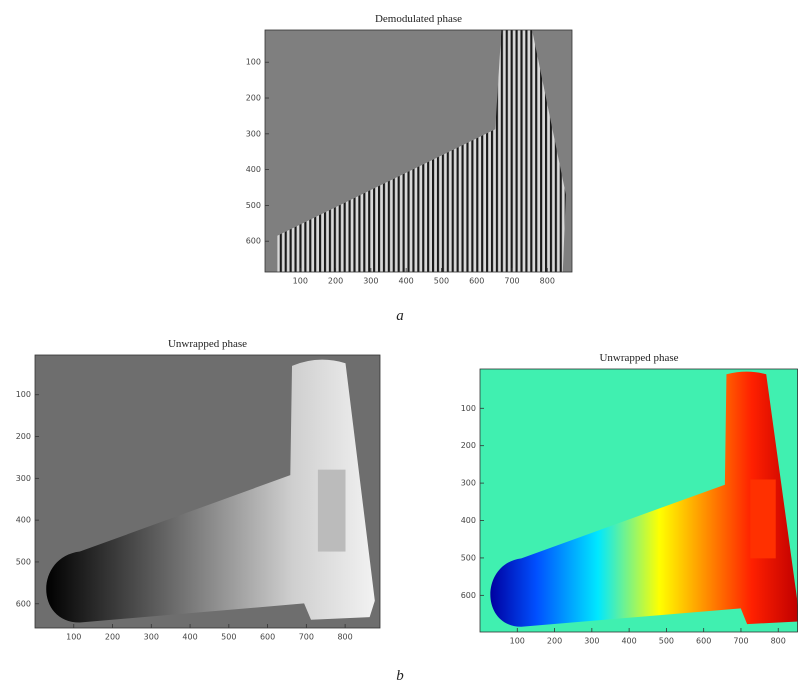 The width and height of the screenshot is (798, 686). I want to click on axes-frame, so click(418, 151).